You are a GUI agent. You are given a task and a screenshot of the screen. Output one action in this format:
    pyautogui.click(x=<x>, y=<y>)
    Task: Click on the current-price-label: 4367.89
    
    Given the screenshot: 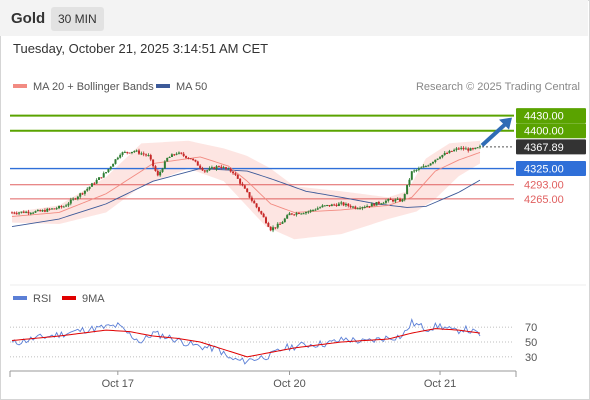 What is the action you would take?
    pyautogui.click(x=544, y=148)
    